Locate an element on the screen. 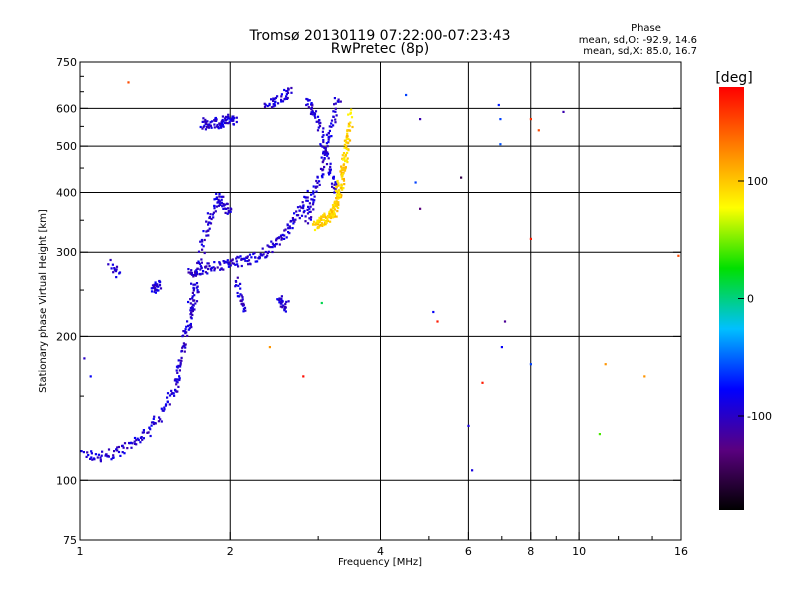 The height and width of the screenshot is (600, 800). chart-title: Tromsø 20130119 07:22:00-07:23:43 is located at coordinates (380, 36).